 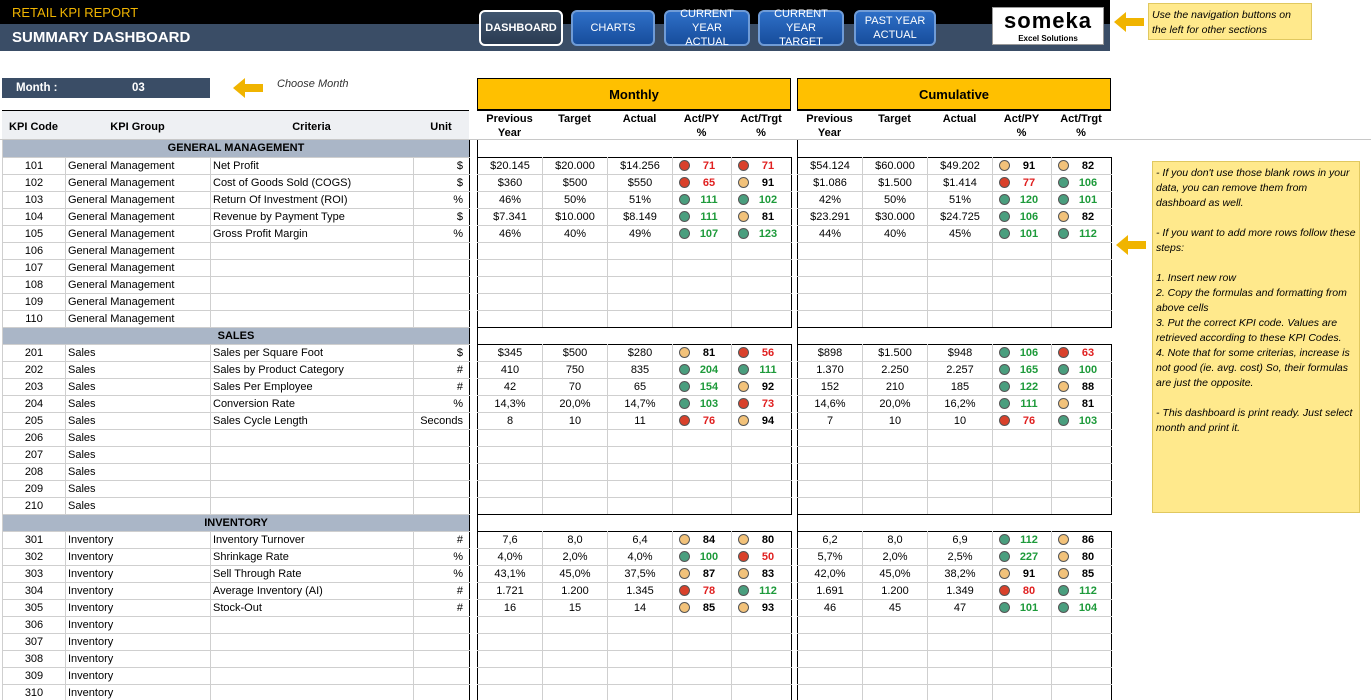 I want to click on nav-current-year-actual-button: CURRENT YEAR ACTUAL, so click(x=707, y=28).